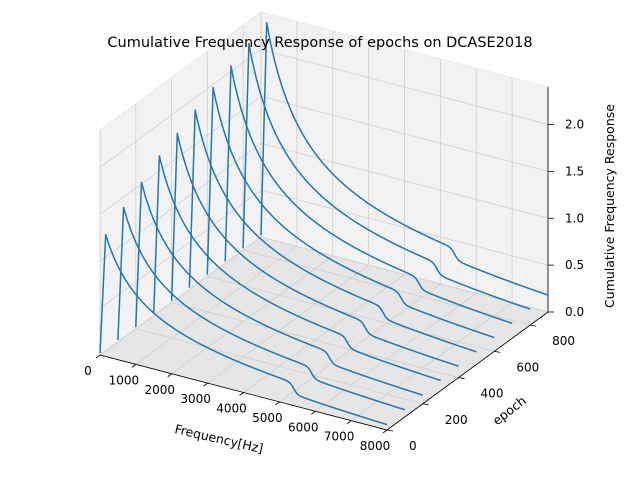  I want to click on y-tick-label: 400, so click(492, 394).